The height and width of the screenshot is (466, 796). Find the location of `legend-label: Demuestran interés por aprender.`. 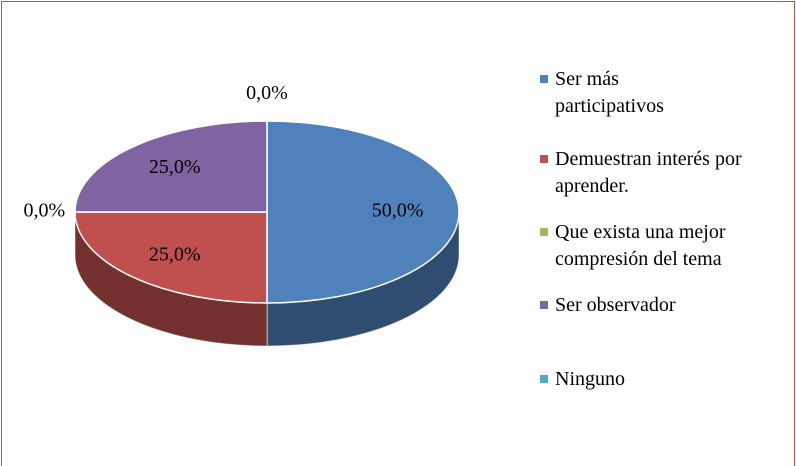

legend-label: Demuestran interés por aprender. is located at coordinates (648, 172).